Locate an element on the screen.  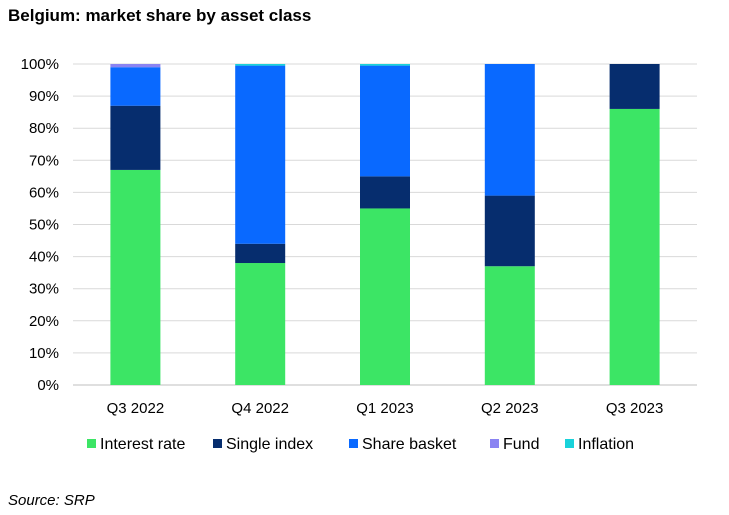
legend-label: Single index is located at coordinates (269, 444).